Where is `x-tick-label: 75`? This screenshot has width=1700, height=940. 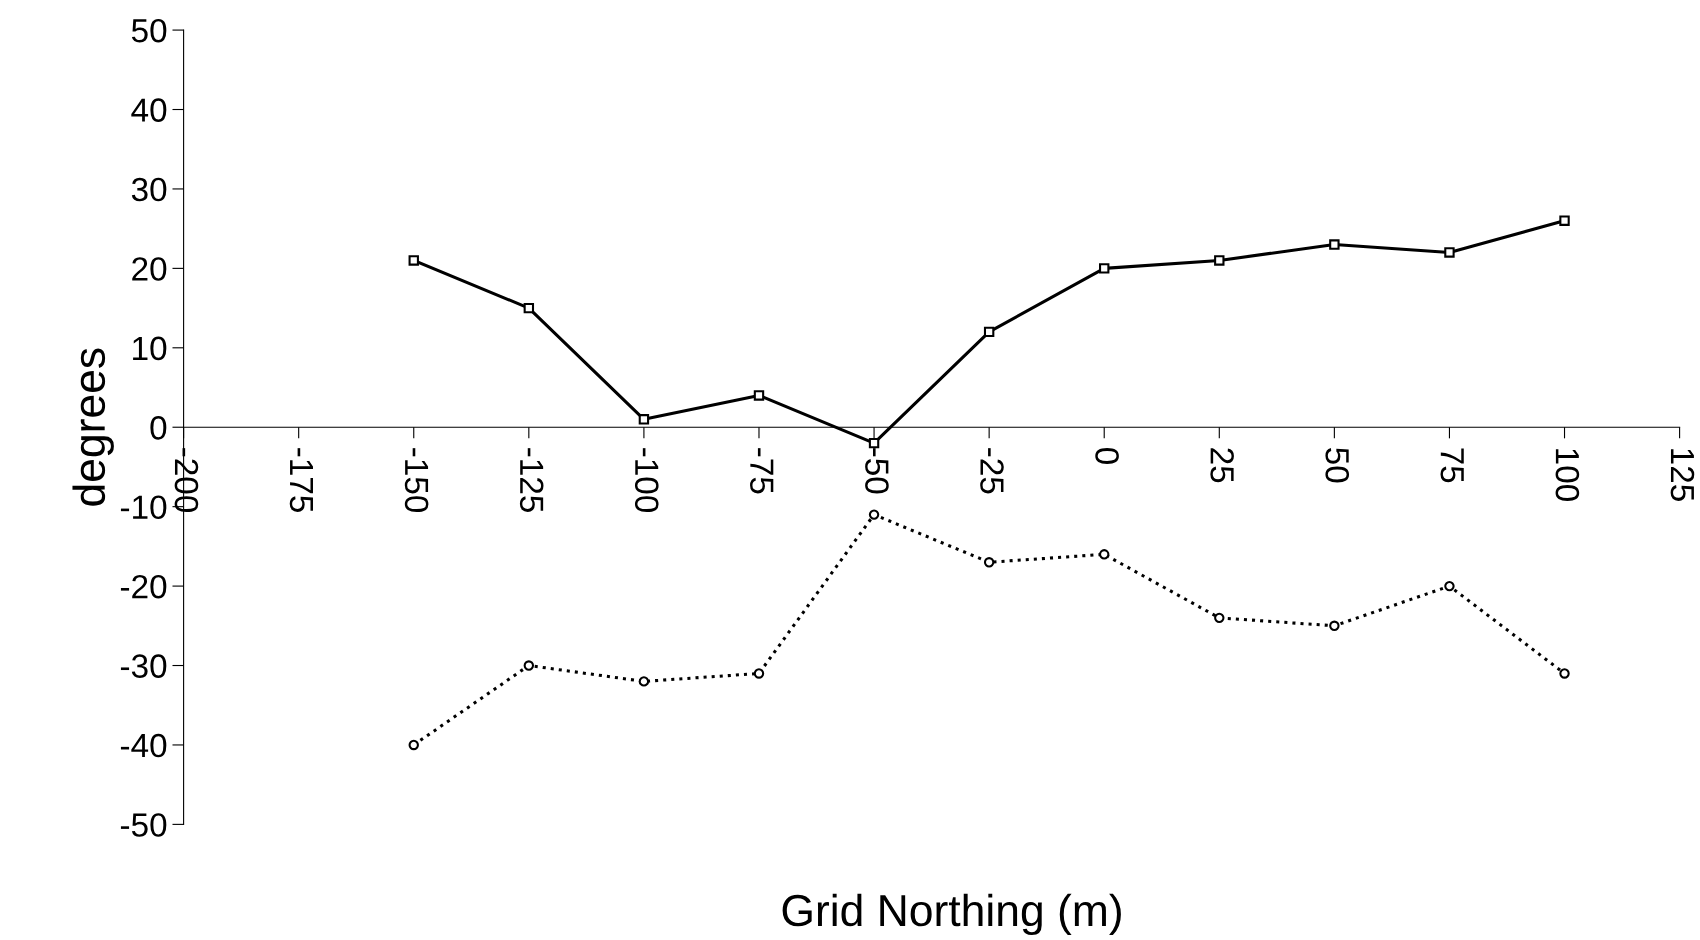 x-tick-label: 75 is located at coordinates (1452, 465).